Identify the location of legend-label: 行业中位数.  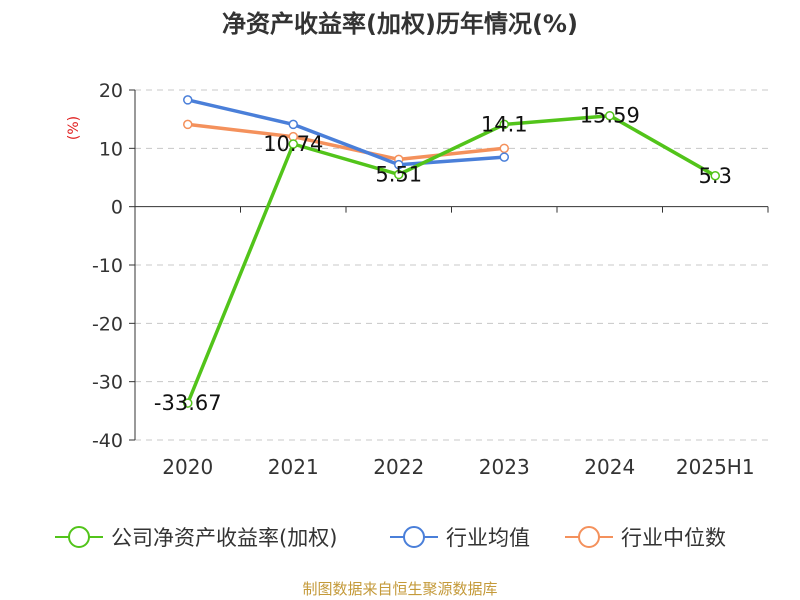
(673, 538).